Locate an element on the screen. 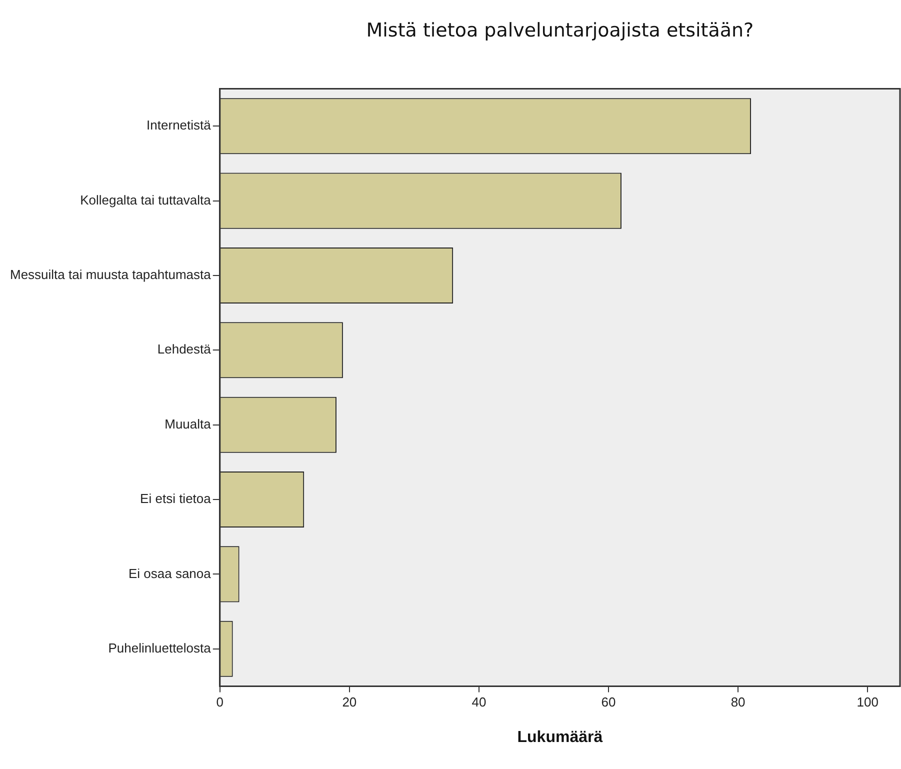 This screenshot has height=769, width=901. x-tick-label: 60 is located at coordinates (608, 702).